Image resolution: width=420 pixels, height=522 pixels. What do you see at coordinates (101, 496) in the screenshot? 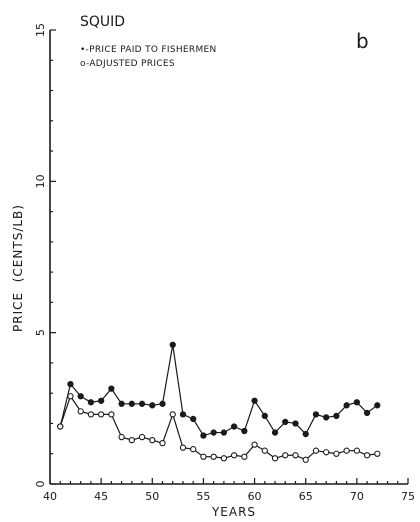
I see `x-tick-label: 45` at bounding box center [101, 496].